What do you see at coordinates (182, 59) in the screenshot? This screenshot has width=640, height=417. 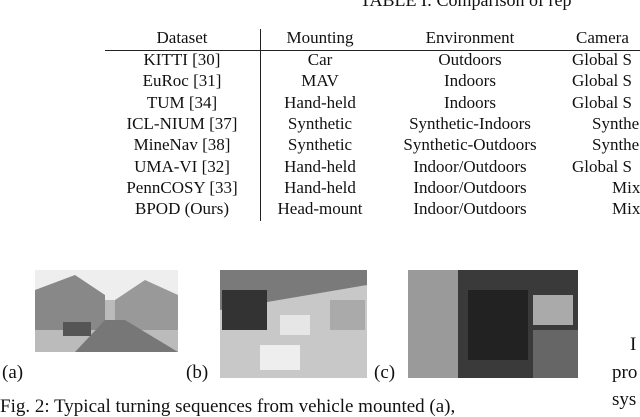 I see `table-cell: KITTI [30]` at bounding box center [182, 59].